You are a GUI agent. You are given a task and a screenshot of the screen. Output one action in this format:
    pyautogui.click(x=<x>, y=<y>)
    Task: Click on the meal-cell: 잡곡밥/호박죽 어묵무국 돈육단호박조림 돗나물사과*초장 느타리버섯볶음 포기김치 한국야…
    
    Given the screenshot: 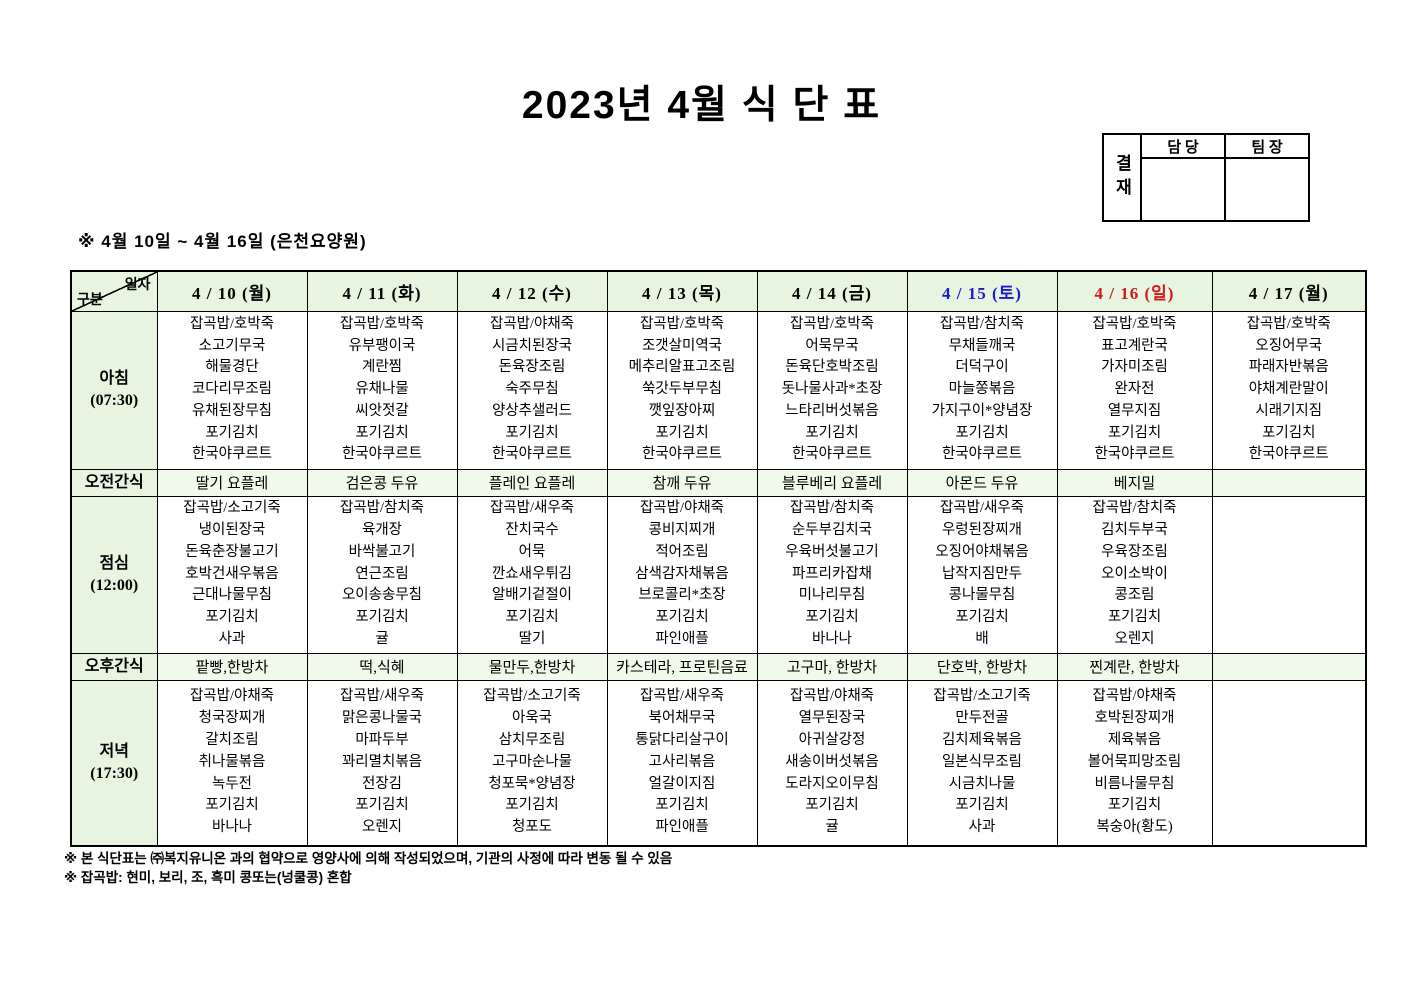 What is the action you would take?
    pyautogui.click(x=832, y=390)
    